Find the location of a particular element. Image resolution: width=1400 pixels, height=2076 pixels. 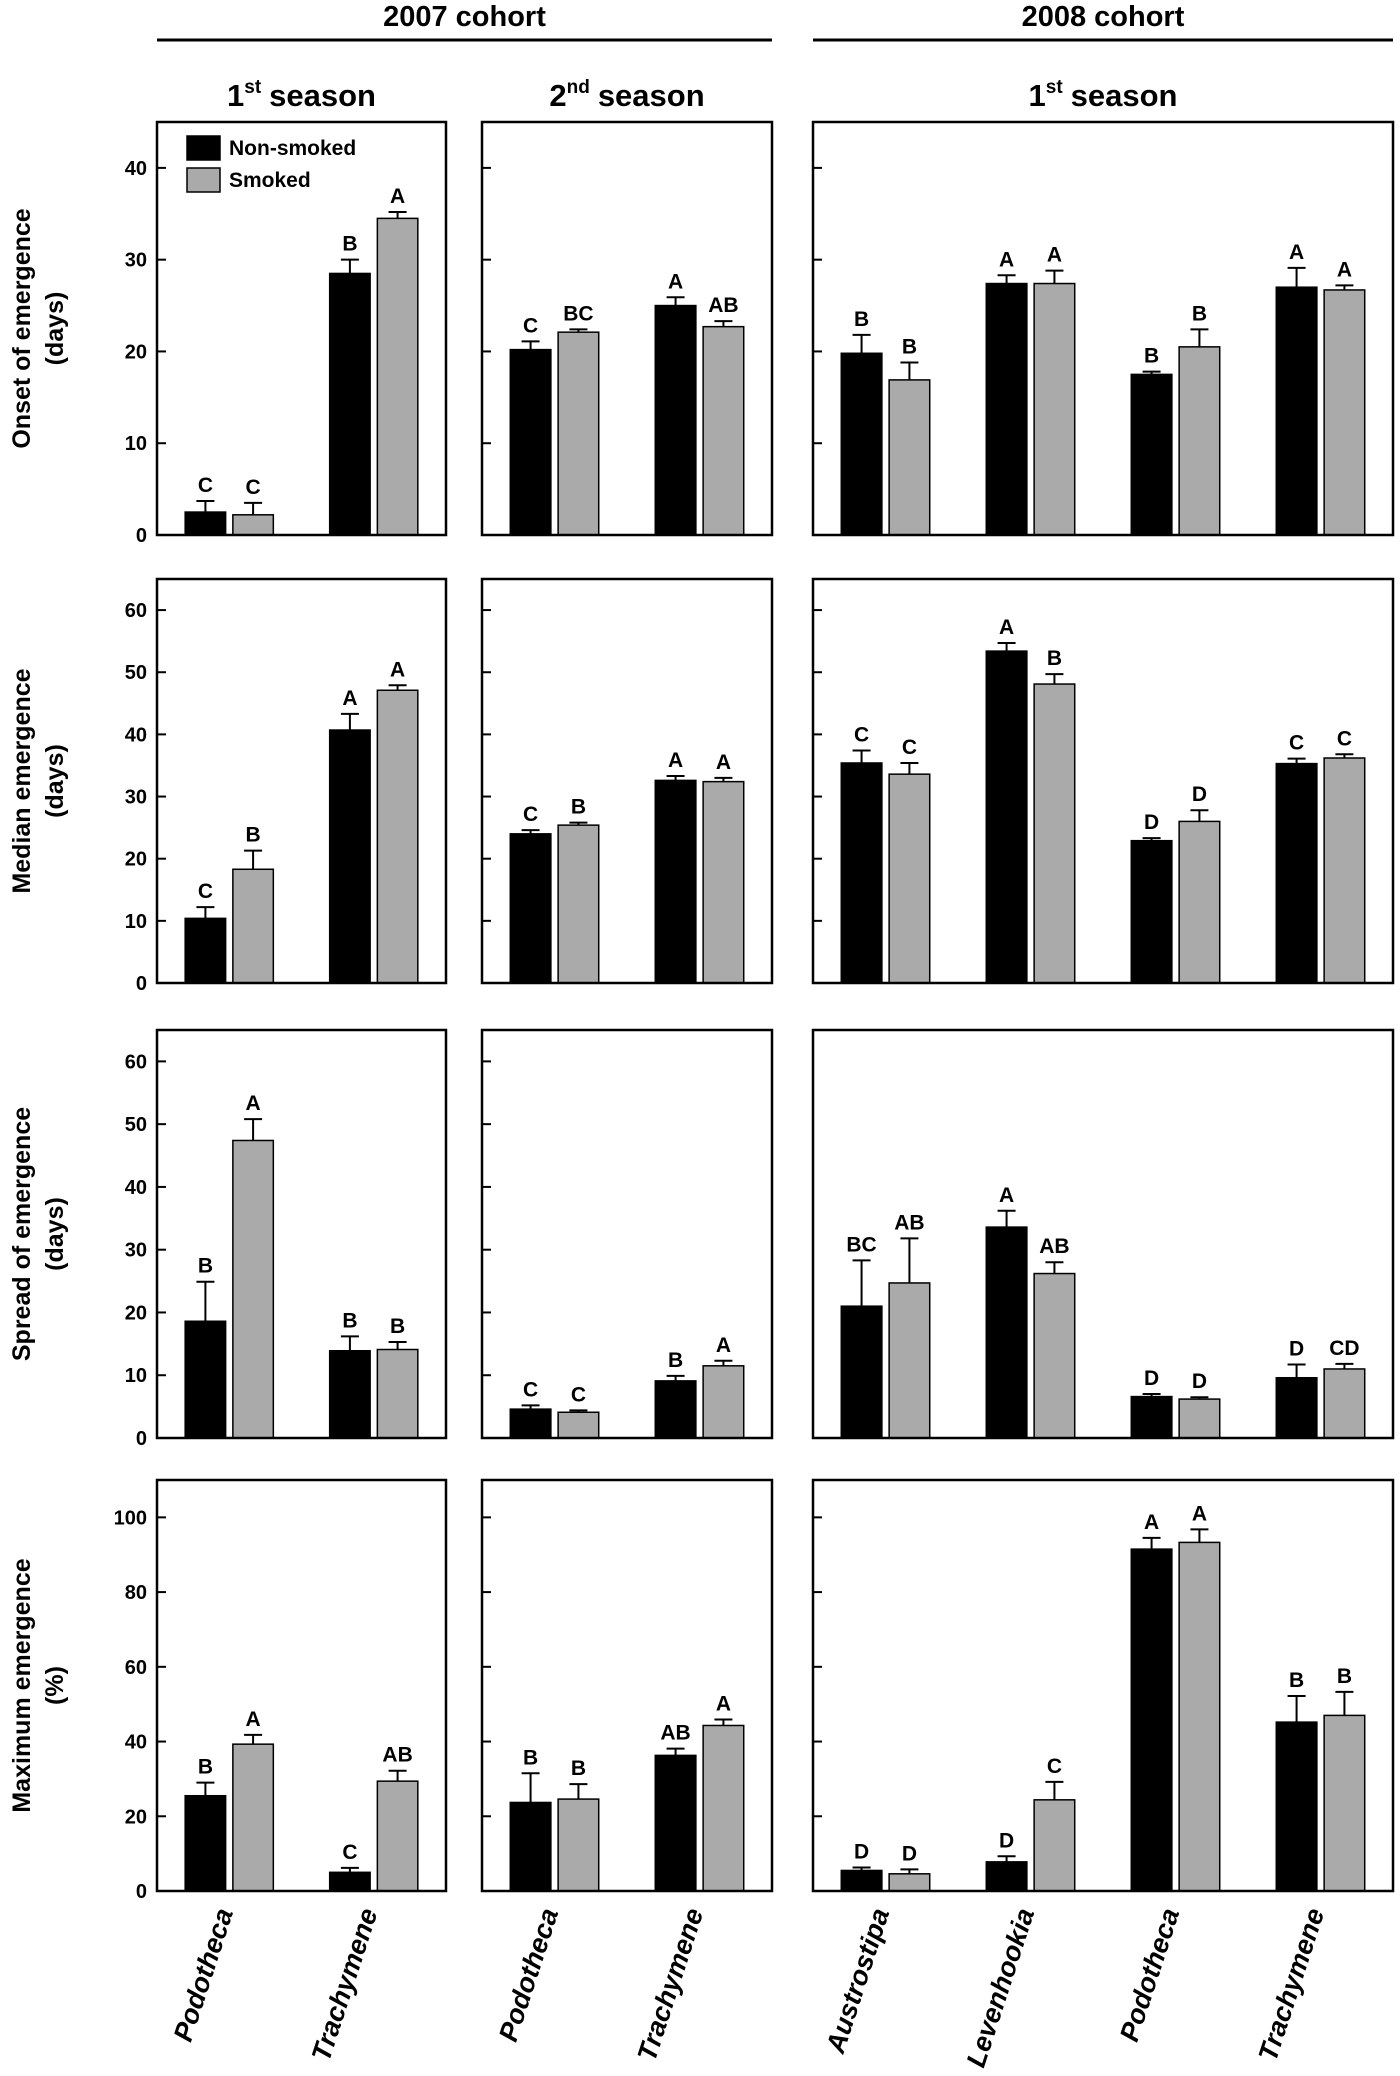

y-axis-label: (days) is located at coordinates (55, 329).